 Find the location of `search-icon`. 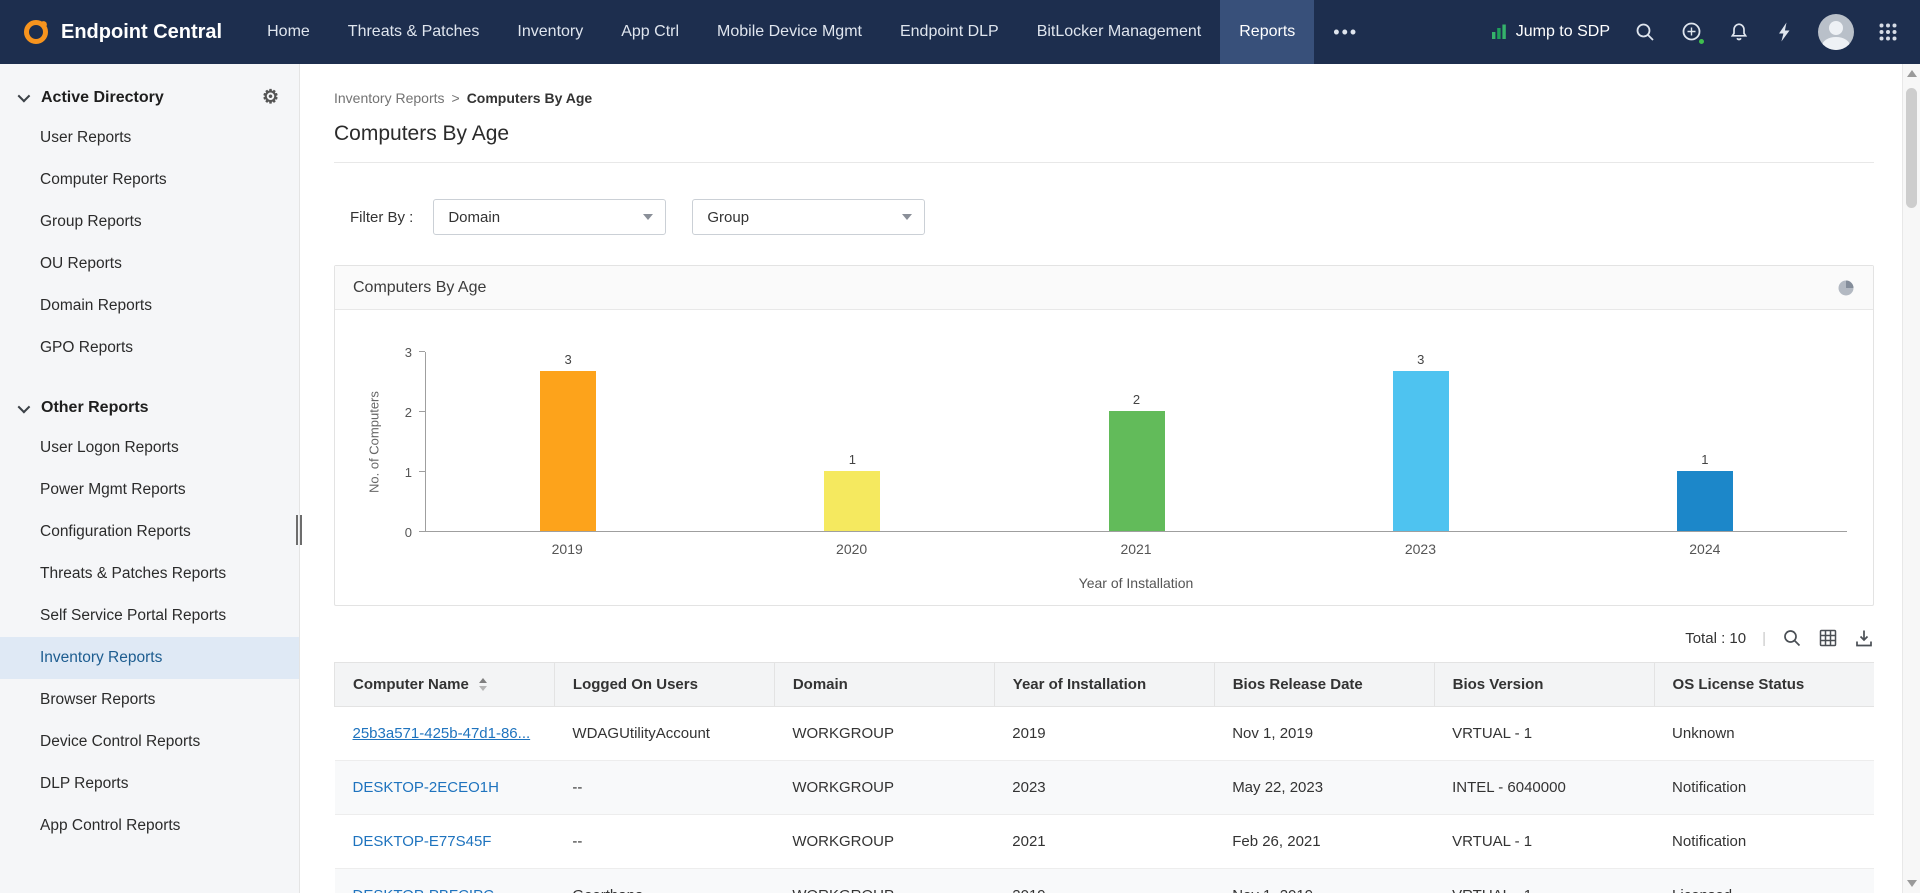

search-icon is located at coordinates (1645, 32).